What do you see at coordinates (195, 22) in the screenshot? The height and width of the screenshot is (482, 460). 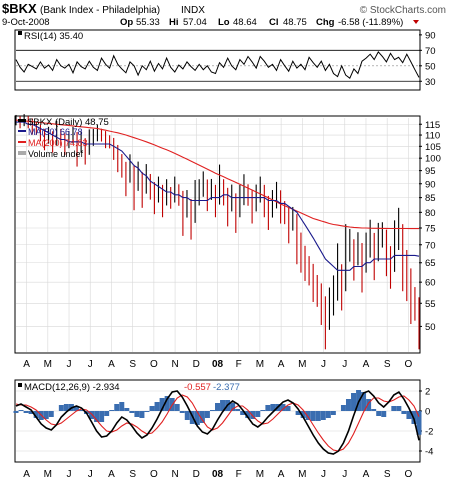 I see `hi-value: 57.04` at bounding box center [195, 22].